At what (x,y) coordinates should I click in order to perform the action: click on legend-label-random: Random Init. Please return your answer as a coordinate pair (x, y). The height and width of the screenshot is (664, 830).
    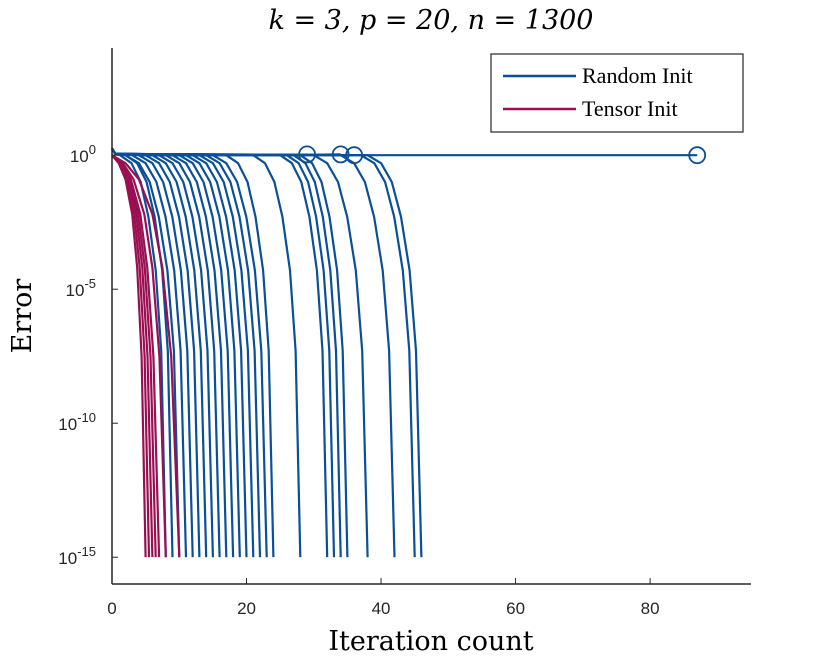
    Looking at the image, I should click on (637, 75).